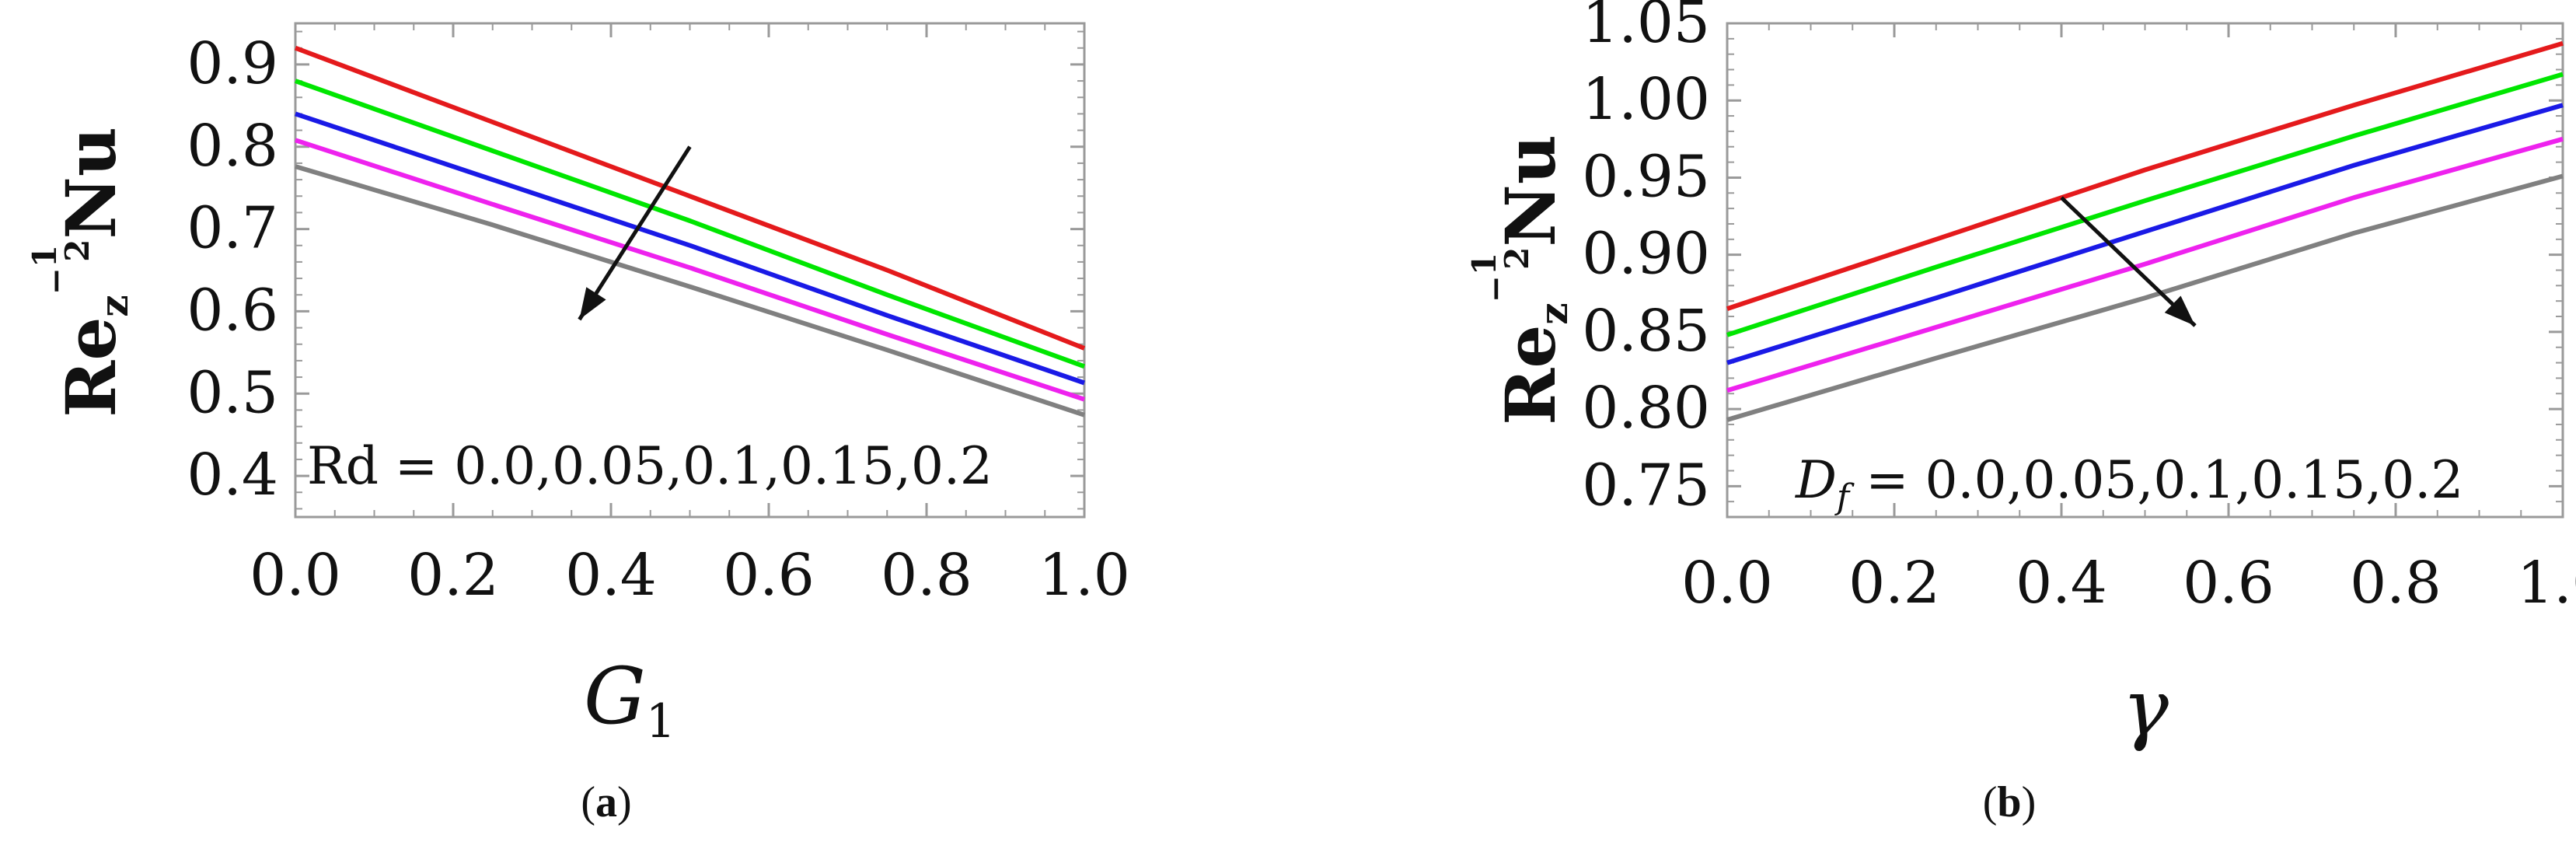  I want to click on panel-b-annotation-values: = 0.0,0.05,0.1,0.15,0.2, so click(2156, 480).